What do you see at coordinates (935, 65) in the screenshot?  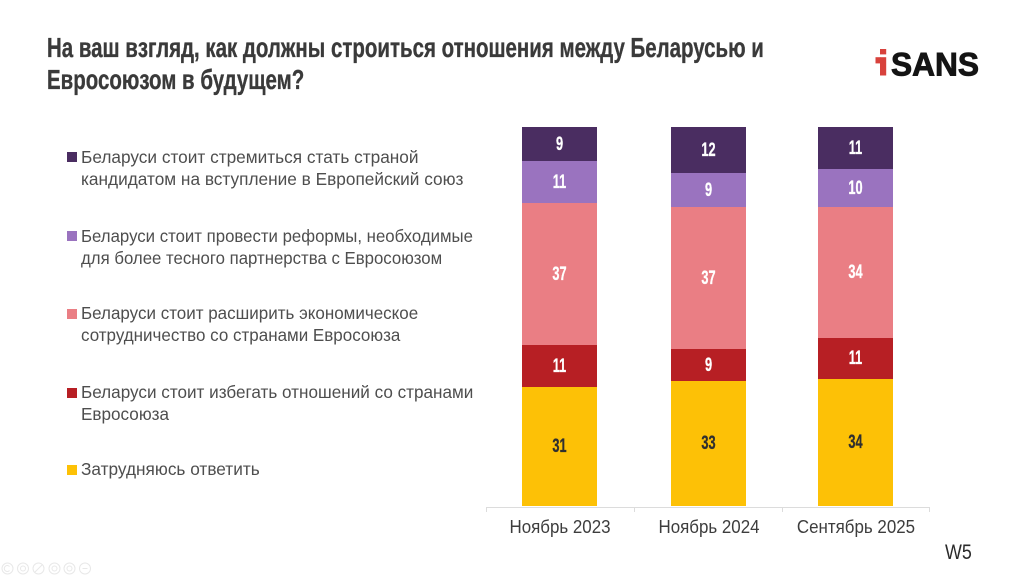 I see `svg-text: SANS` at bounding box center [935, 65].